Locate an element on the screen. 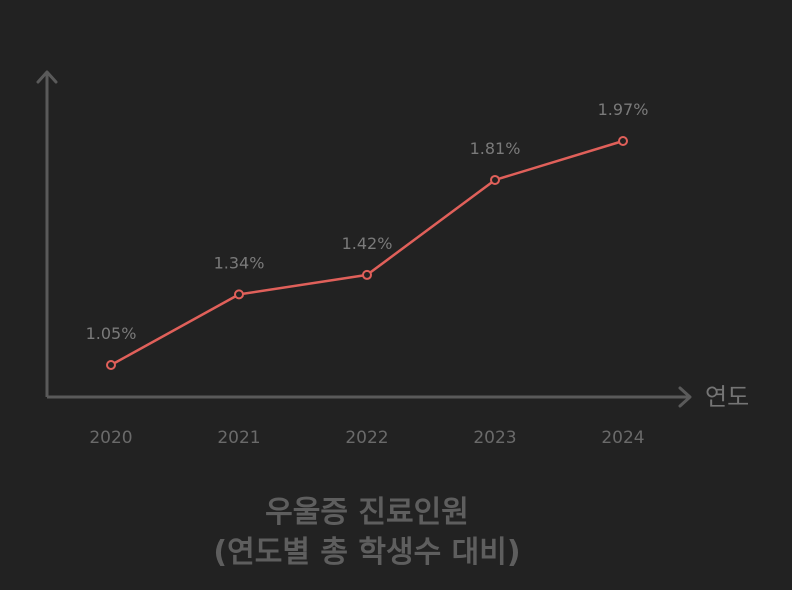 The height and width of the screenshot is (590, 792). x-tick-labels: 2020 2021 2022 2023 2024 is located at coordinates (366, 438).